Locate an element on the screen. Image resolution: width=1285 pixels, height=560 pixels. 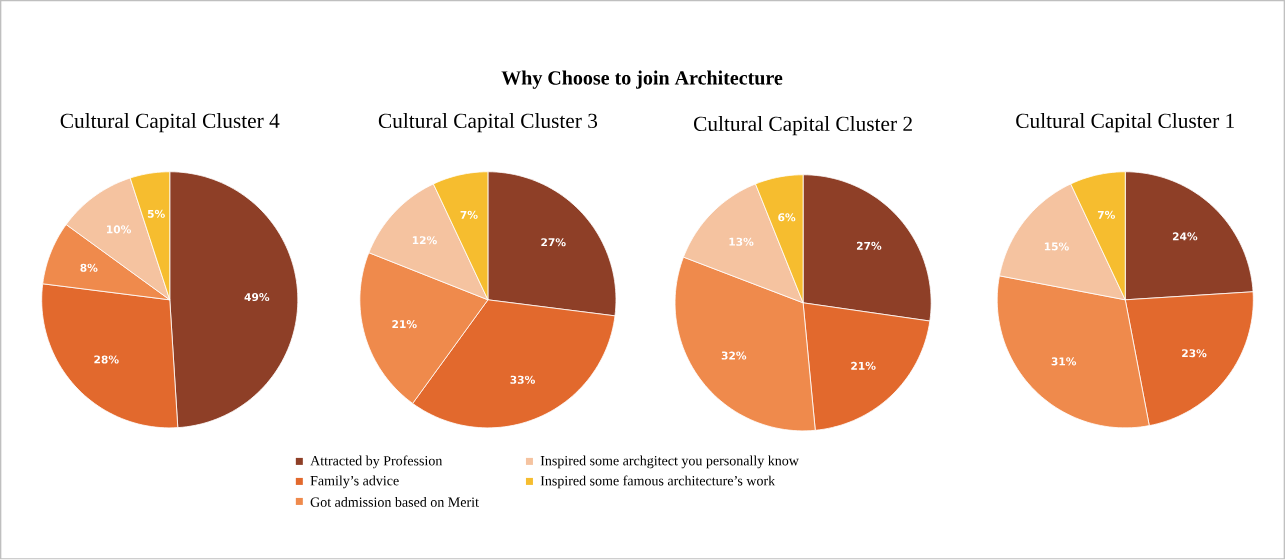
text: Why Choose to join Architecture is located at coordinates (642, 79).